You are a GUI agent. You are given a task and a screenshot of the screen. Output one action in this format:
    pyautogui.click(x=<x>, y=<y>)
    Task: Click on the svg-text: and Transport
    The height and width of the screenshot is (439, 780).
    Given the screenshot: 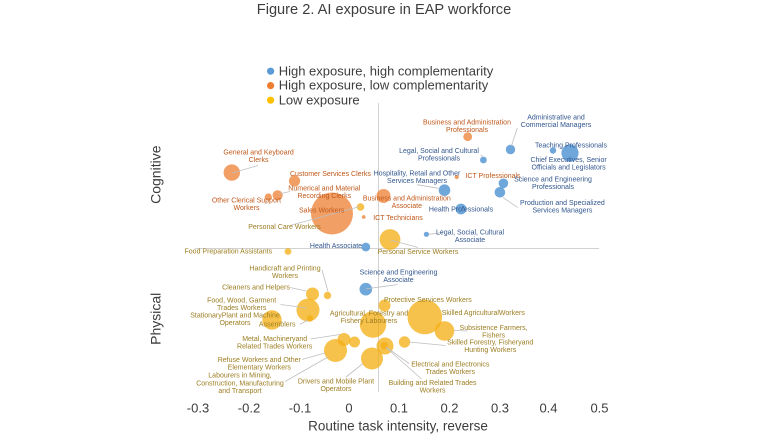 What is the action you would take?
    pyautogui.click(x=239, y=391)
    